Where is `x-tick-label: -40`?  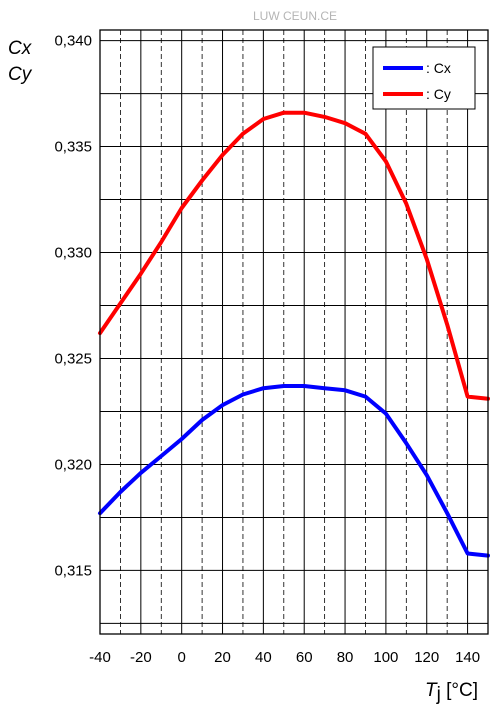
x-tick-label: -40 is located at coordinates (100, 657).